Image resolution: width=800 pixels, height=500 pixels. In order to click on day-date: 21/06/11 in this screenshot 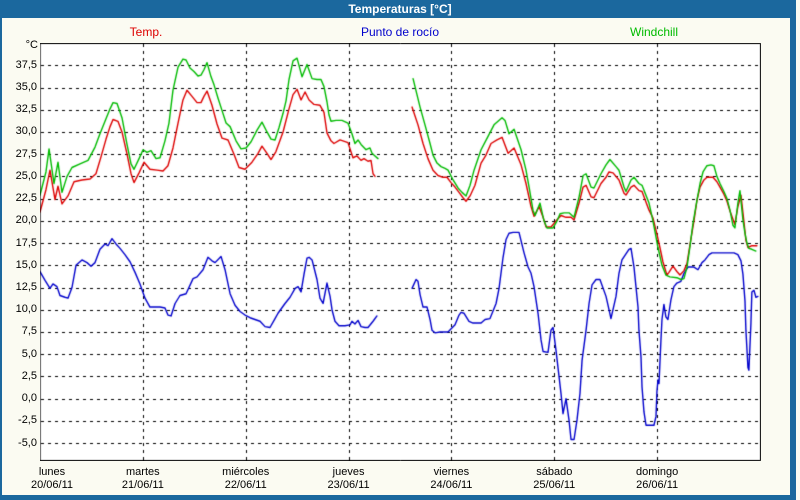, I will do `click(142, 485)`.